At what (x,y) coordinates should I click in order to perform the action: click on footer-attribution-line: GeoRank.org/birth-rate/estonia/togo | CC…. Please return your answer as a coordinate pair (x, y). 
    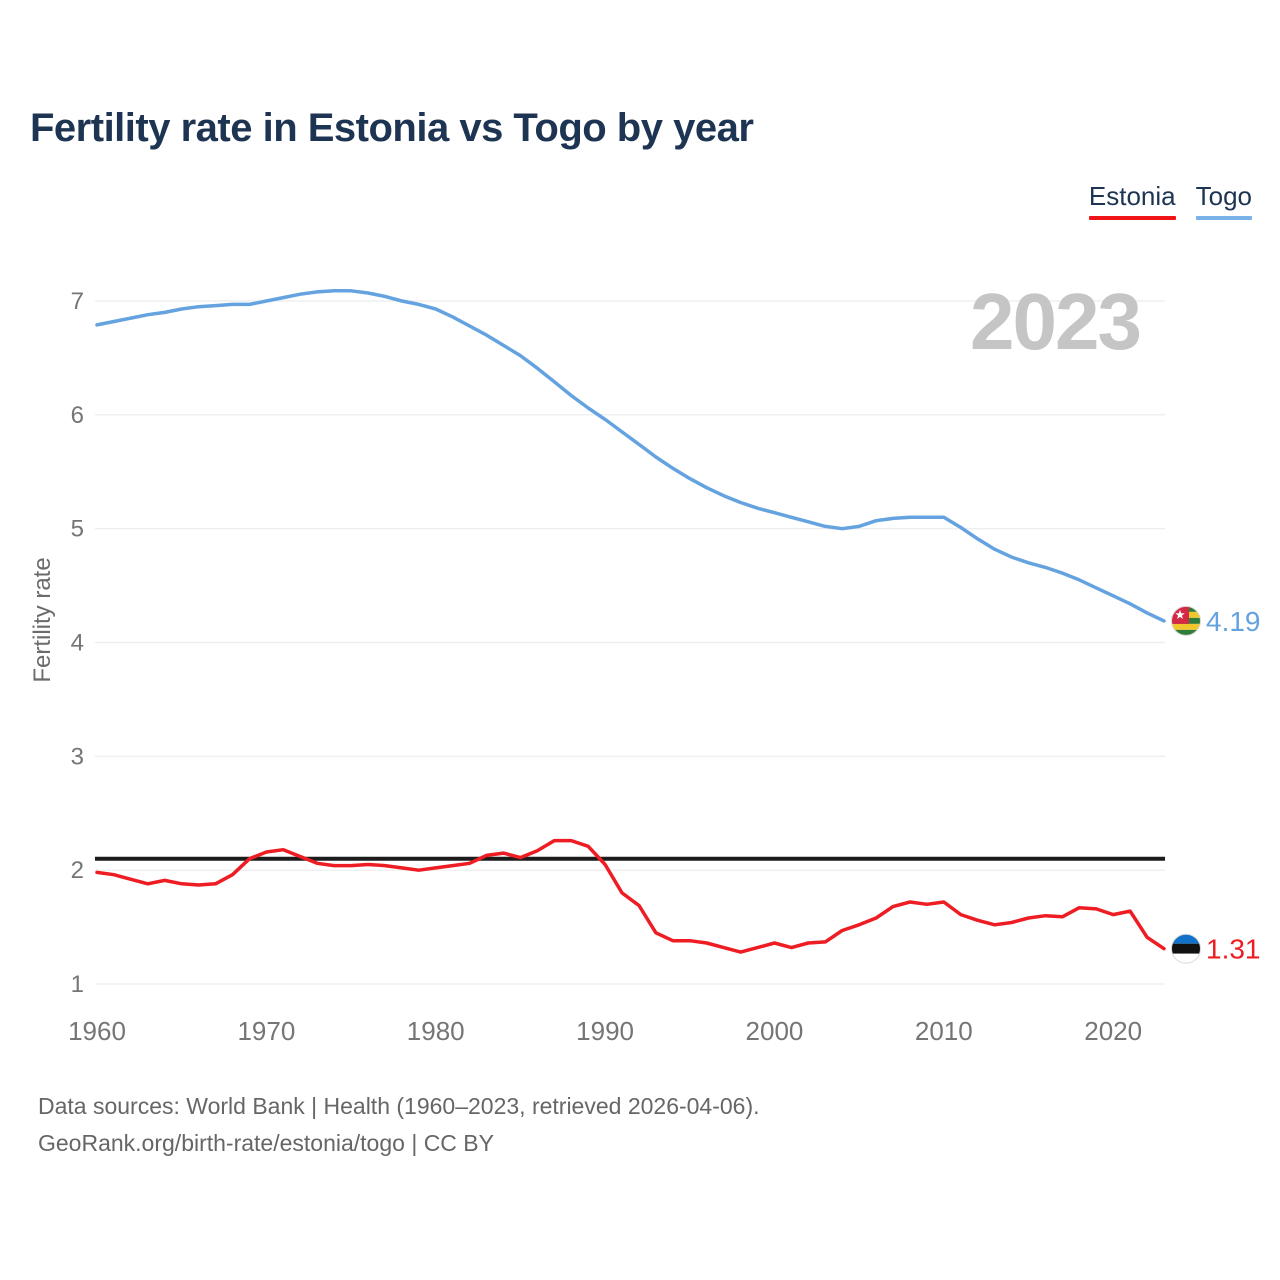
    Looking at the image, I should click on (266, 1143).